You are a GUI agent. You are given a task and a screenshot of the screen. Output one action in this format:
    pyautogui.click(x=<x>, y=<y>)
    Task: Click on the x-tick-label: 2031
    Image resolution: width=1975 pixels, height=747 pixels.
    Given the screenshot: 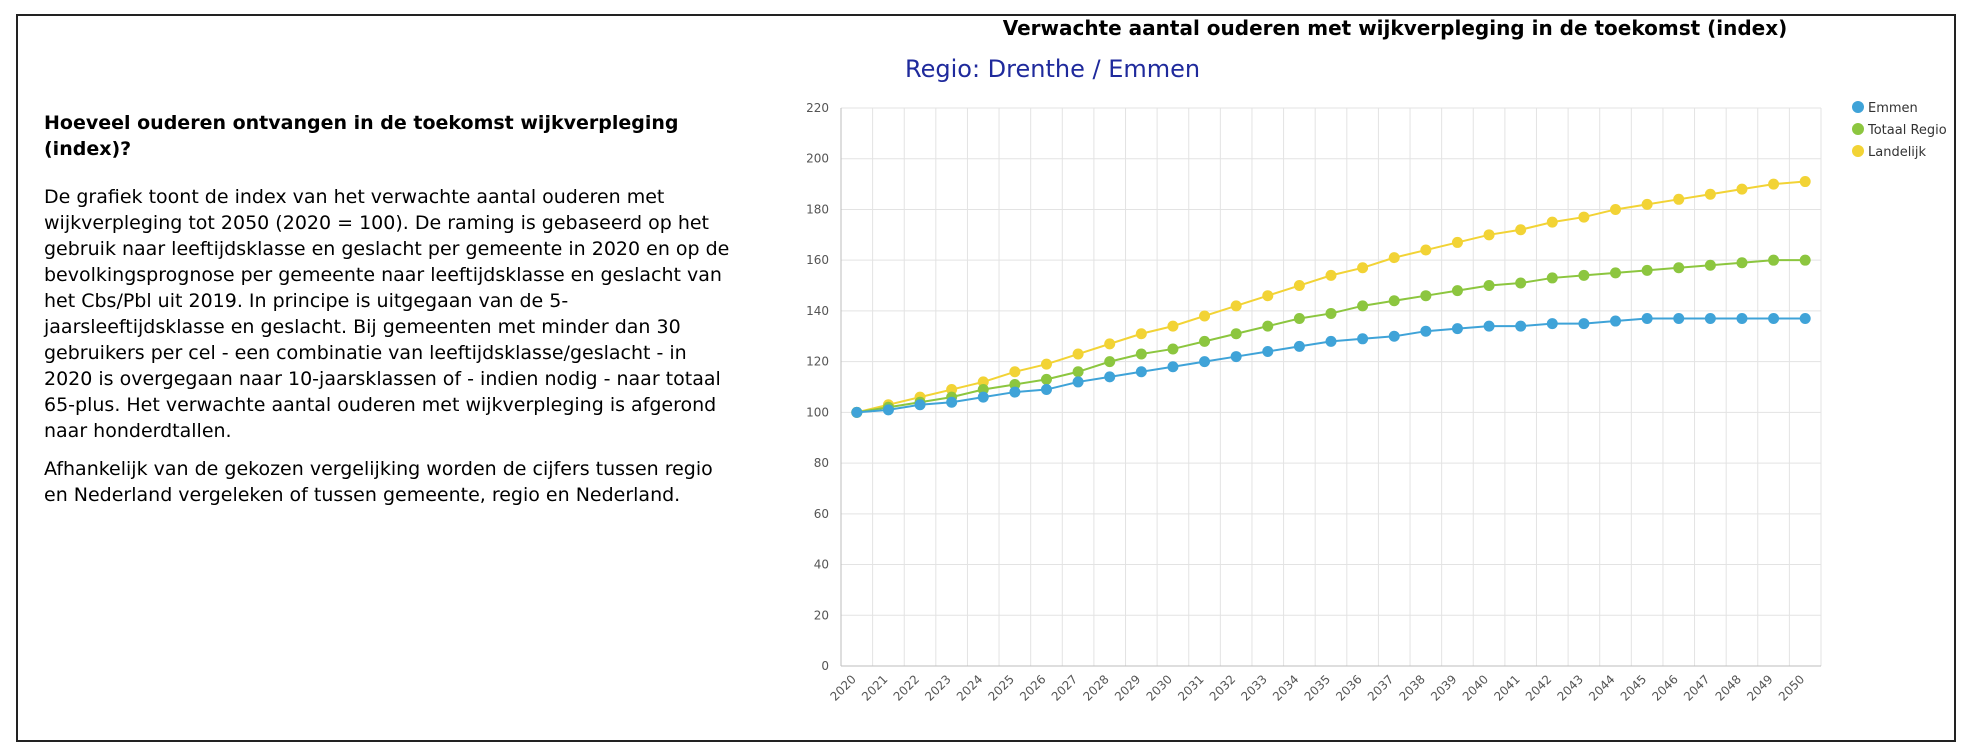 What is the action you would take?
    pyautogui.click(x=1190, y=687)
    